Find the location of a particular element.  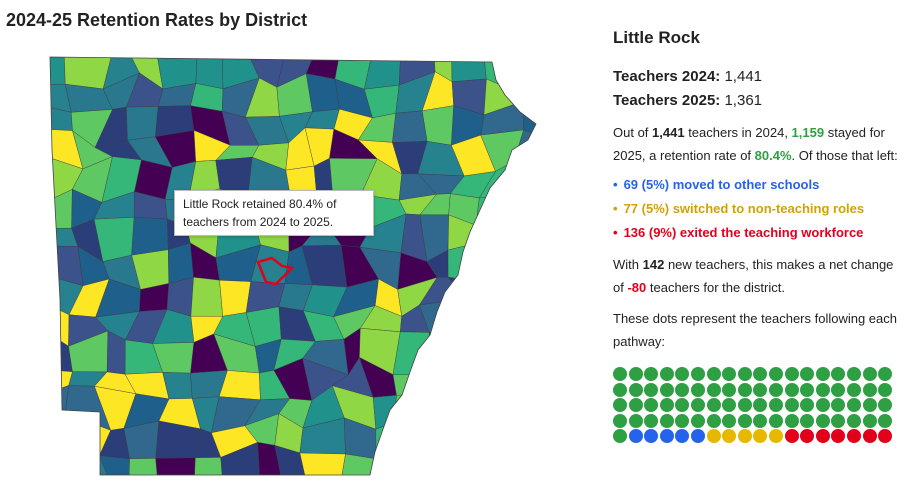

count-value: 1,441 is located at coordinates (743, 76).